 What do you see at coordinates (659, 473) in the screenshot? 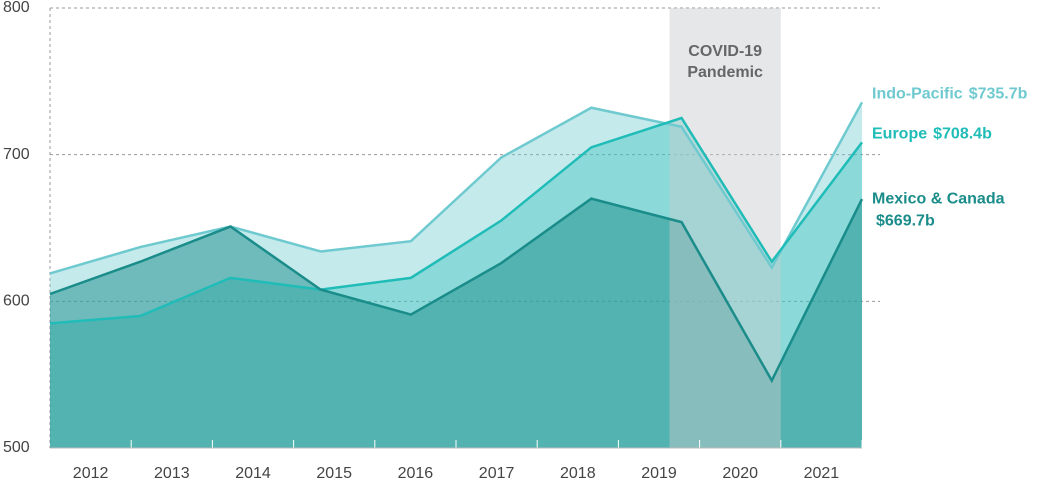
I see `x-tick-label: 2019` at bounding box center [659, 473].